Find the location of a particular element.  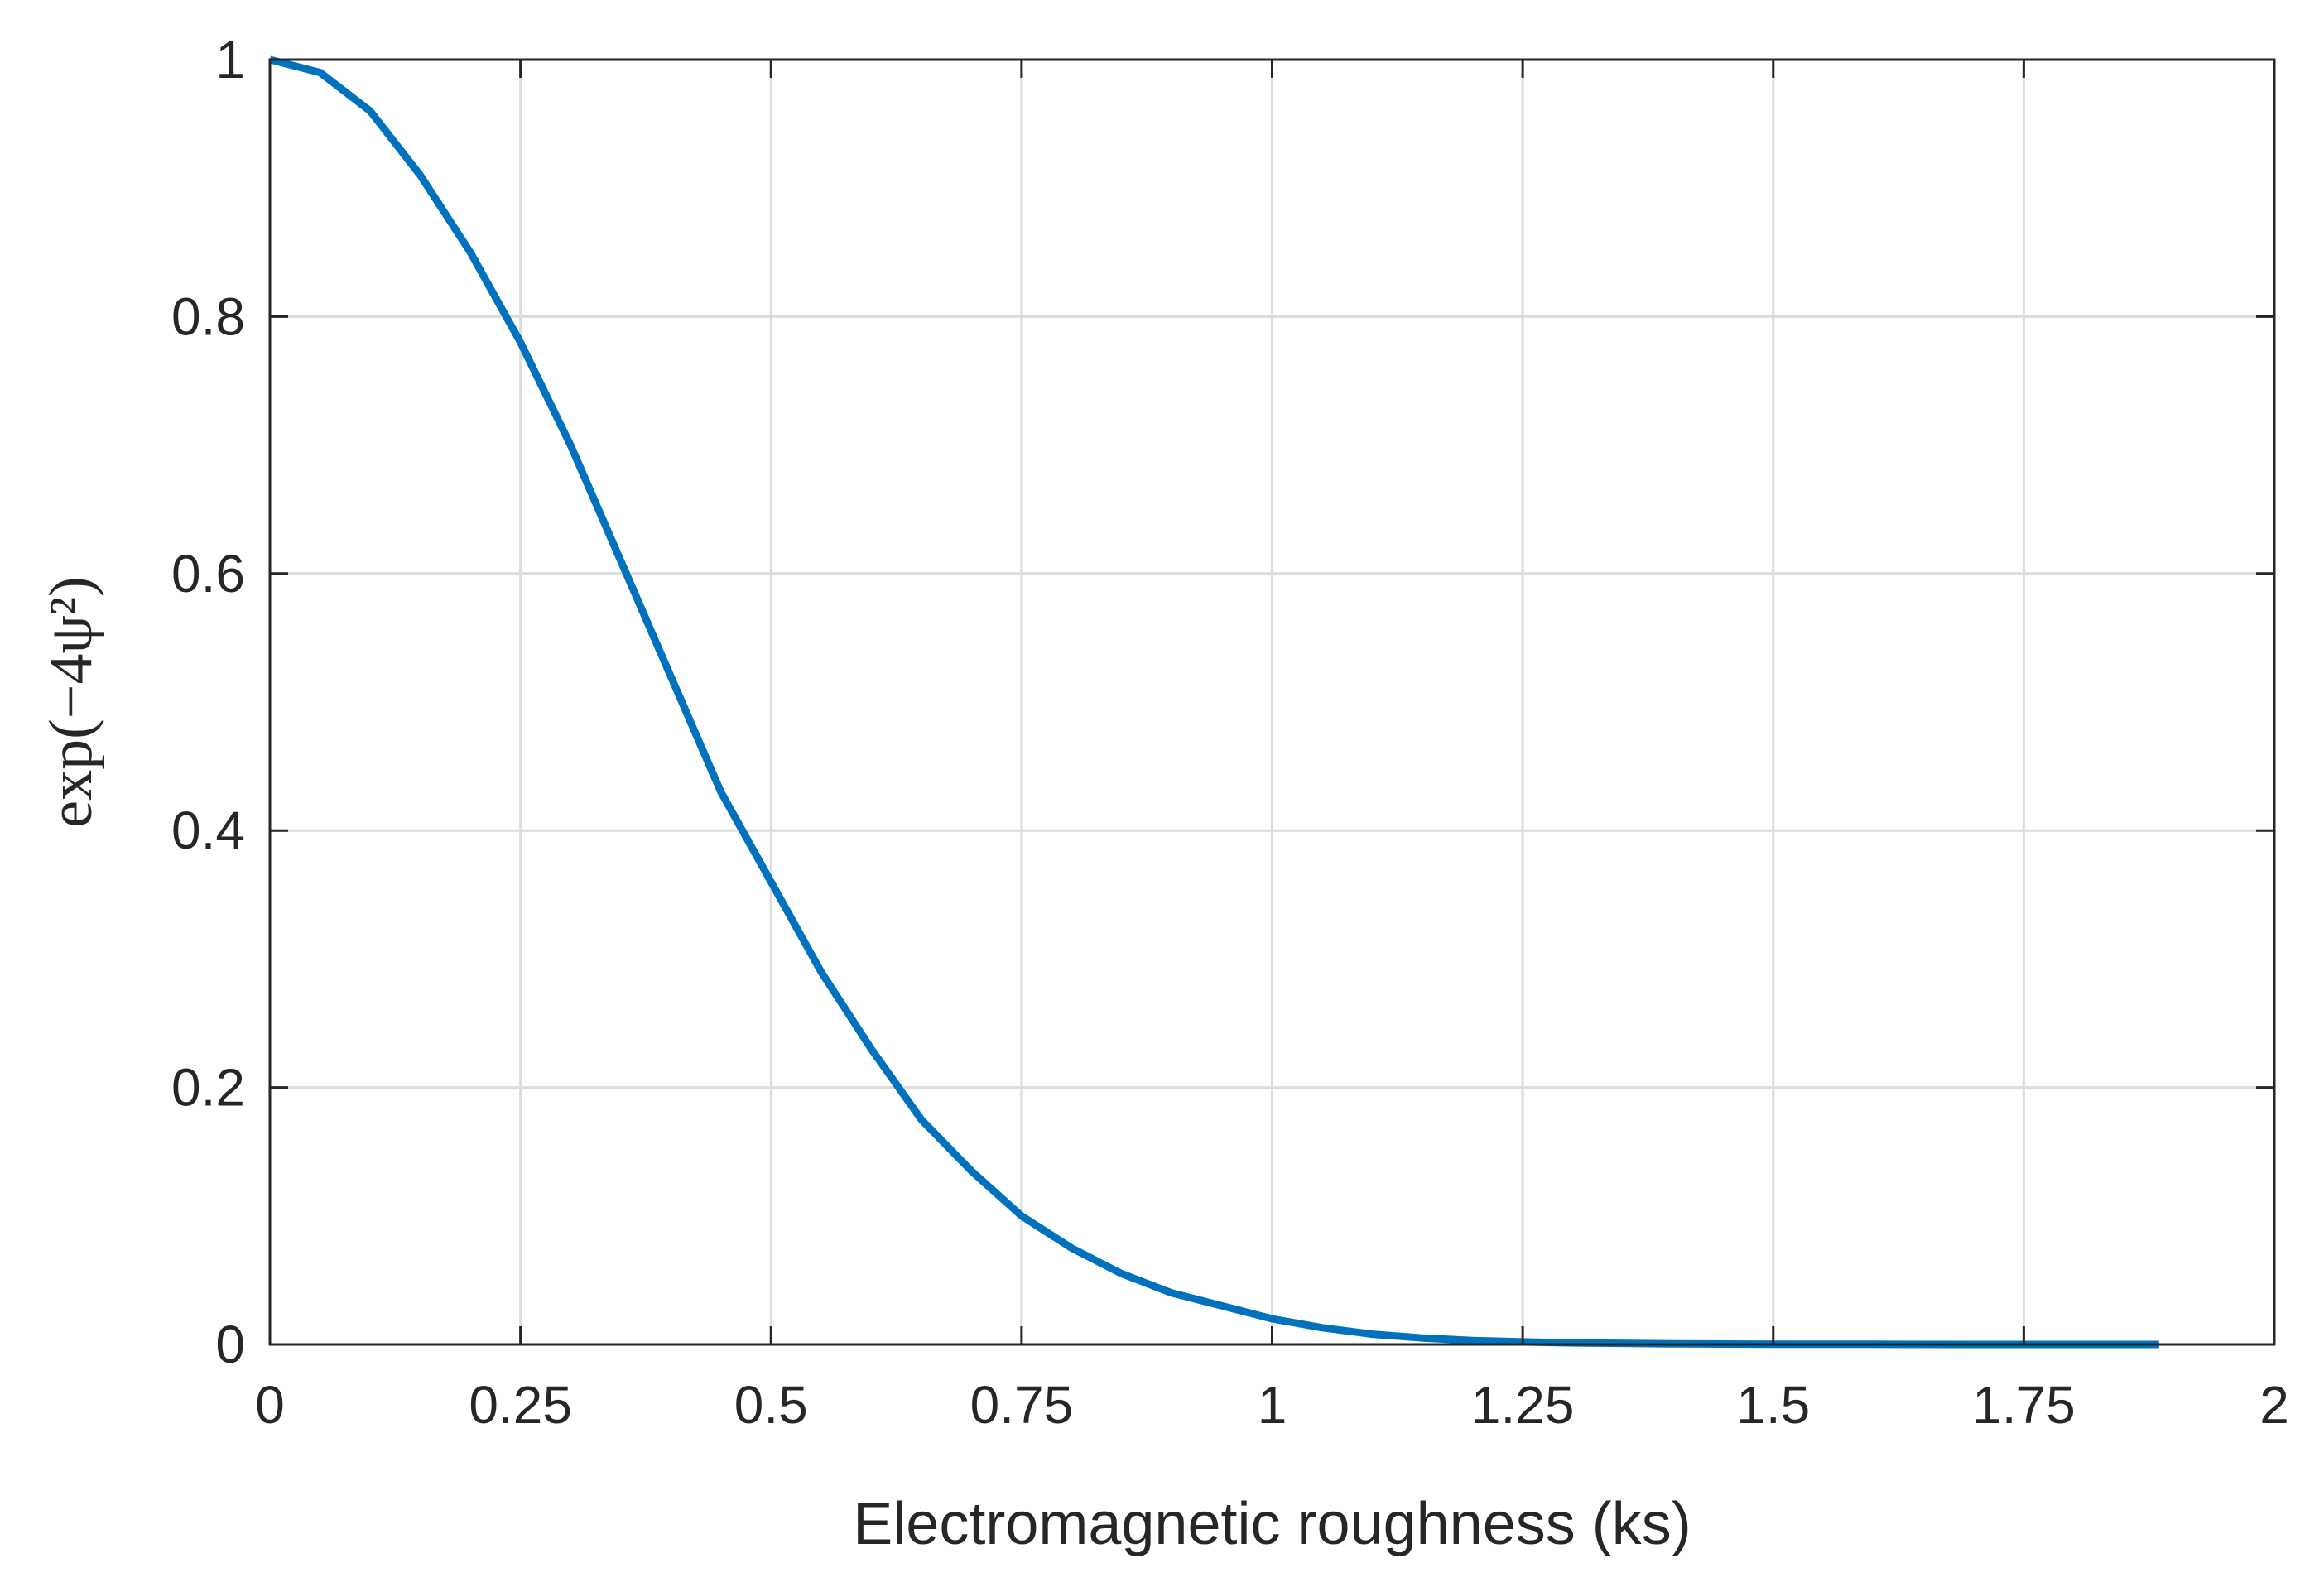

x-tick-labels: 0 0.25 0.5 0.75 1 1.25 1.5 1.75 2 is located at coordinates (1272, 1405).